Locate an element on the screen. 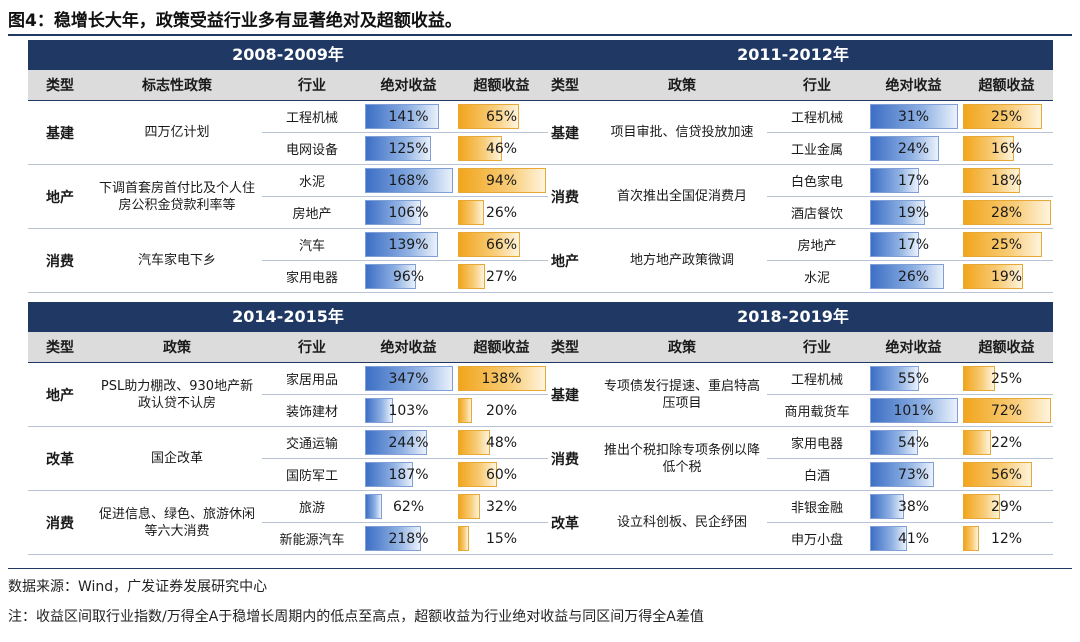  excess-return-cell: 60% is located at coordinates (501, 474).